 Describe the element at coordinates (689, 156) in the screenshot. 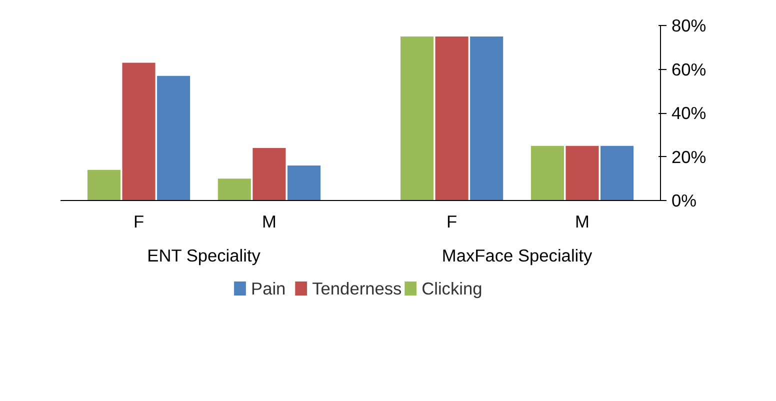

I see `y-tick-label: 20%` at that location.